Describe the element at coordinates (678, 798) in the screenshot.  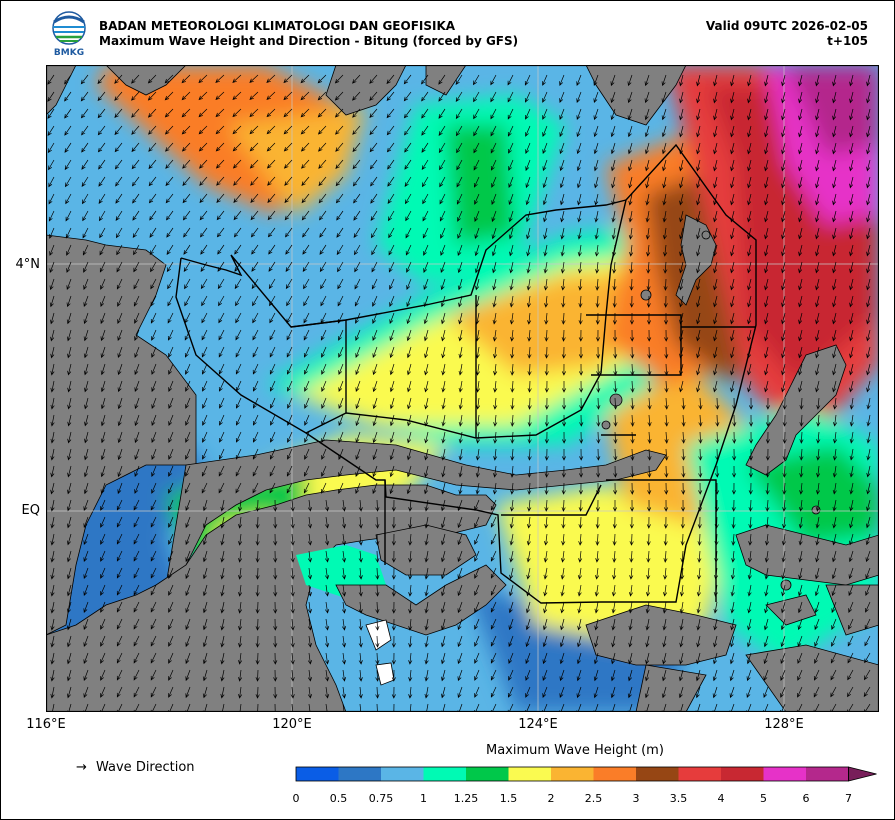
I see `colorbar-tick-label: 3.5` at that location.